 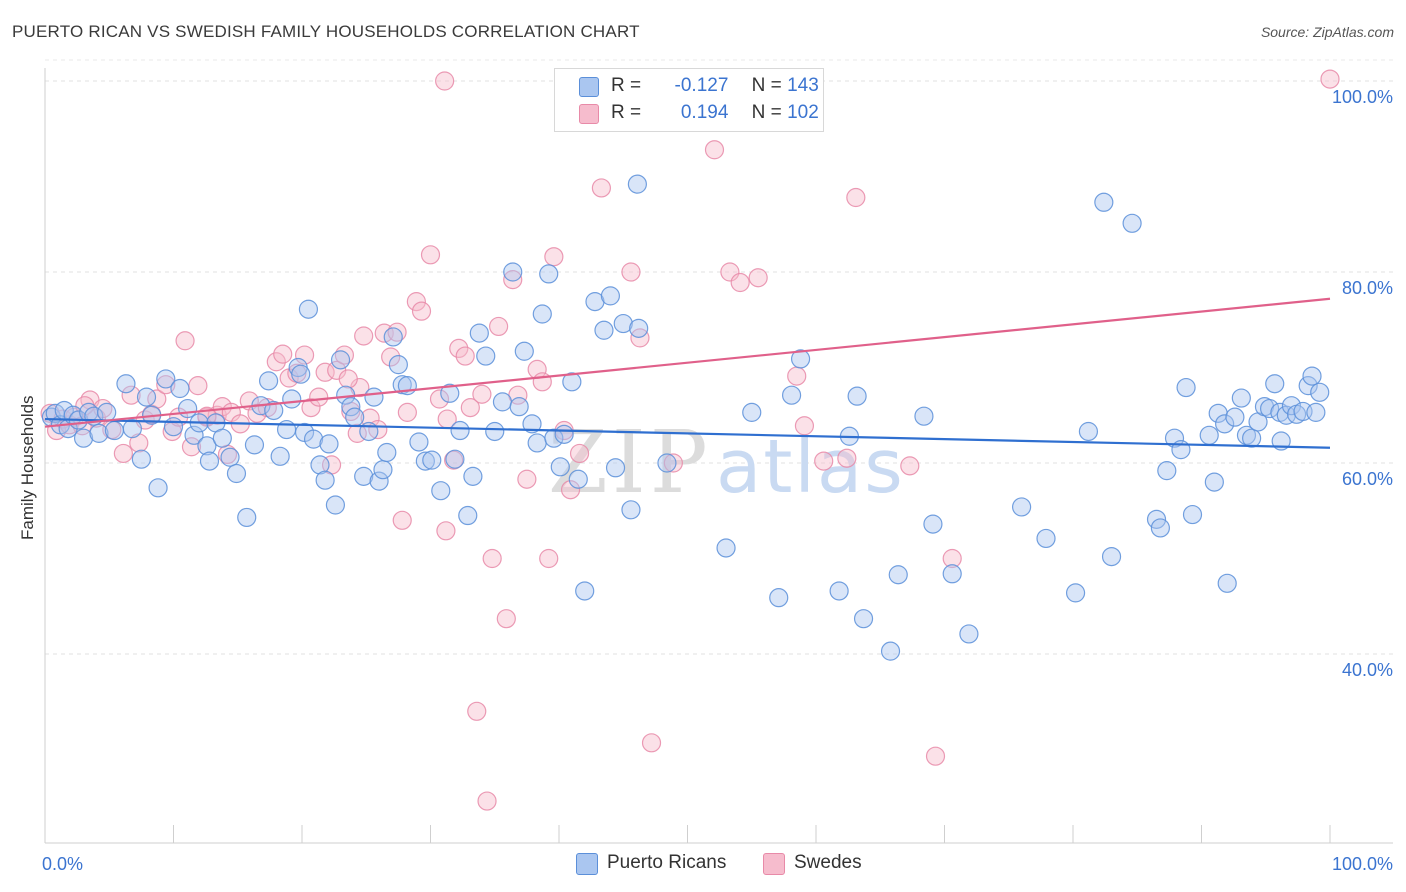 What do you see at coordinates (828, 862) in the screenshot?
I see `bottom-legend-swedes: Swedes` at bounding box center [828, 862].